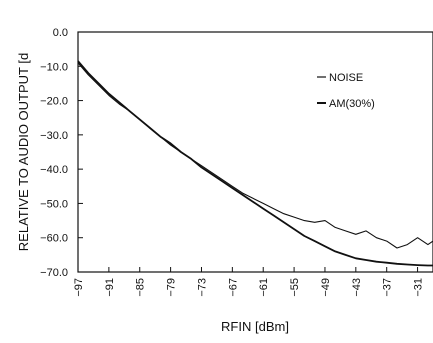 The image size is (433, 343). Describe the element at coordinates (202, 287) in the screenshot. I see `x-tick-label: −73` at that location.